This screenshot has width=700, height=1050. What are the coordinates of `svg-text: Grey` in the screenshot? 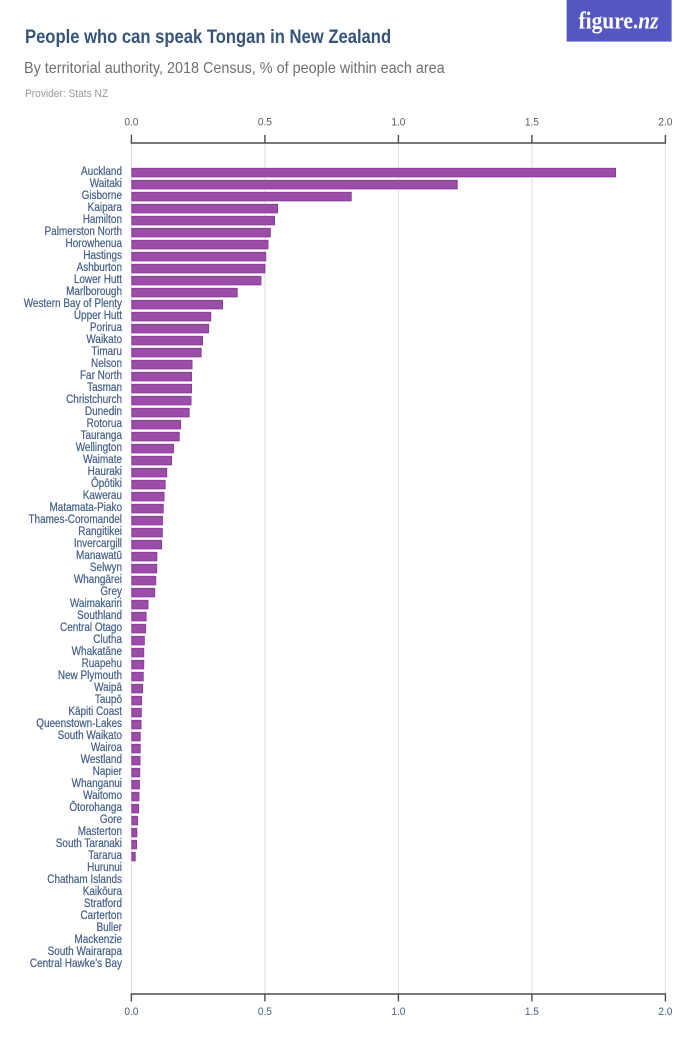 It's located at (111, 591).